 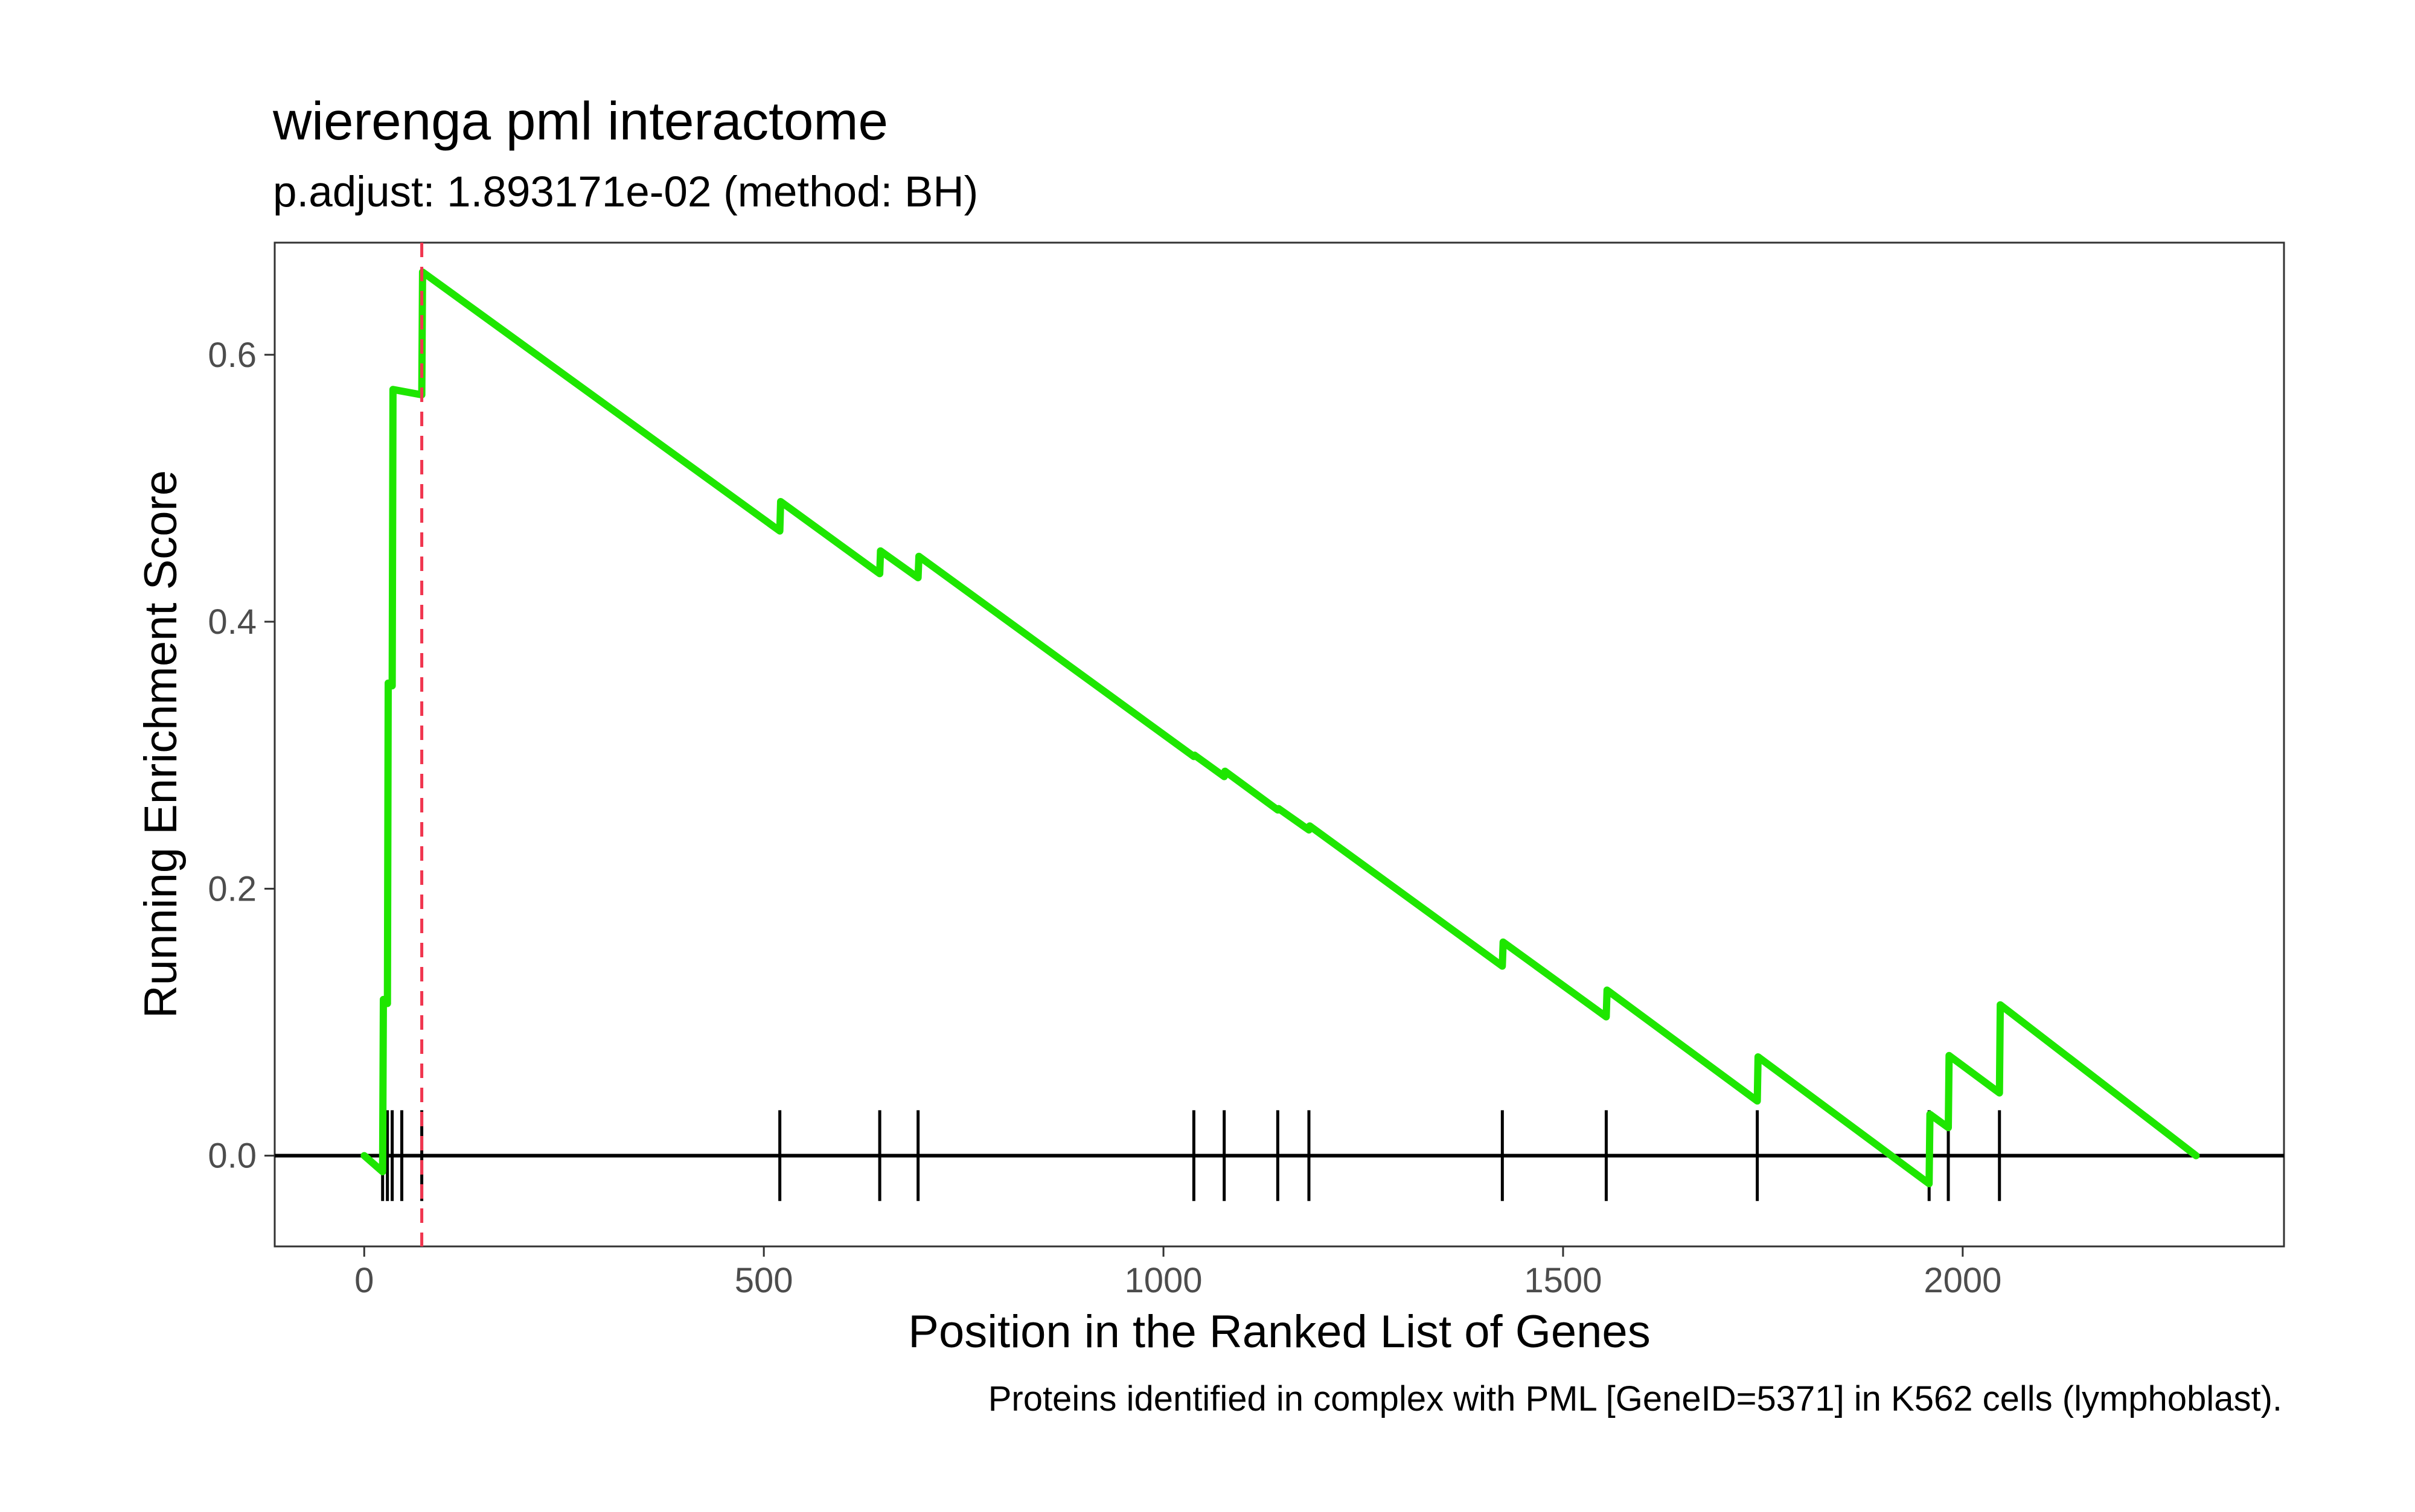 I want to click on y-tick-label: 0.4, so click(x=232, y=622).